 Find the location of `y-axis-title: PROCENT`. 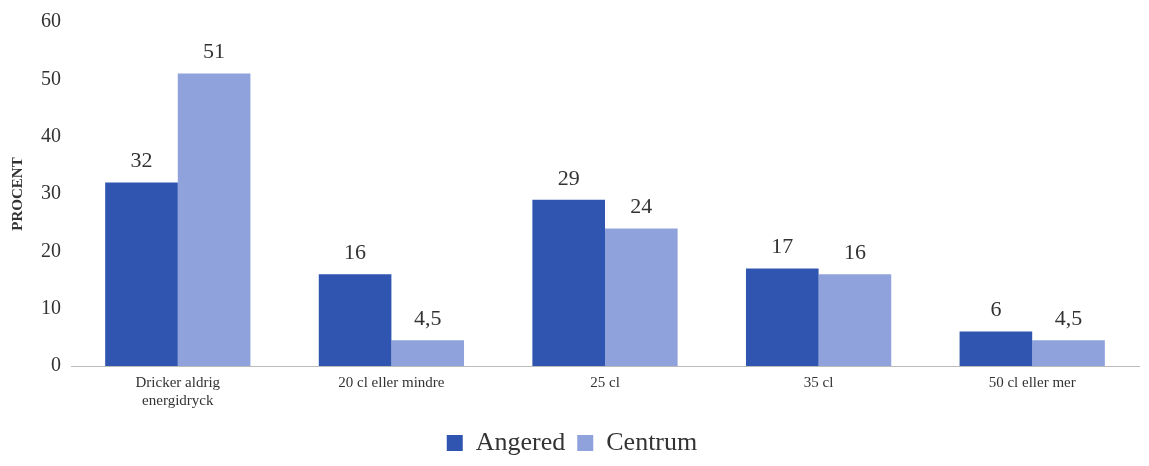

y-axis-title: PROCENT is located at coordinates (16, 194).